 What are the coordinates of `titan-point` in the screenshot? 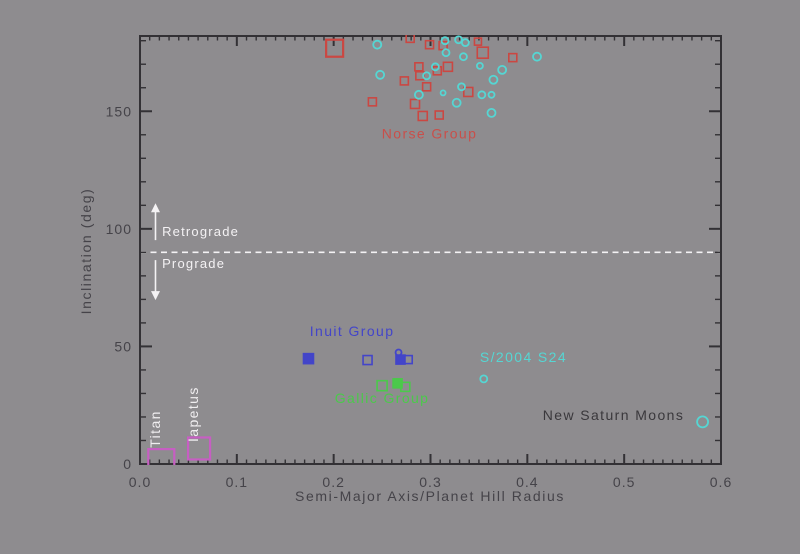 It's located at (161, 456).